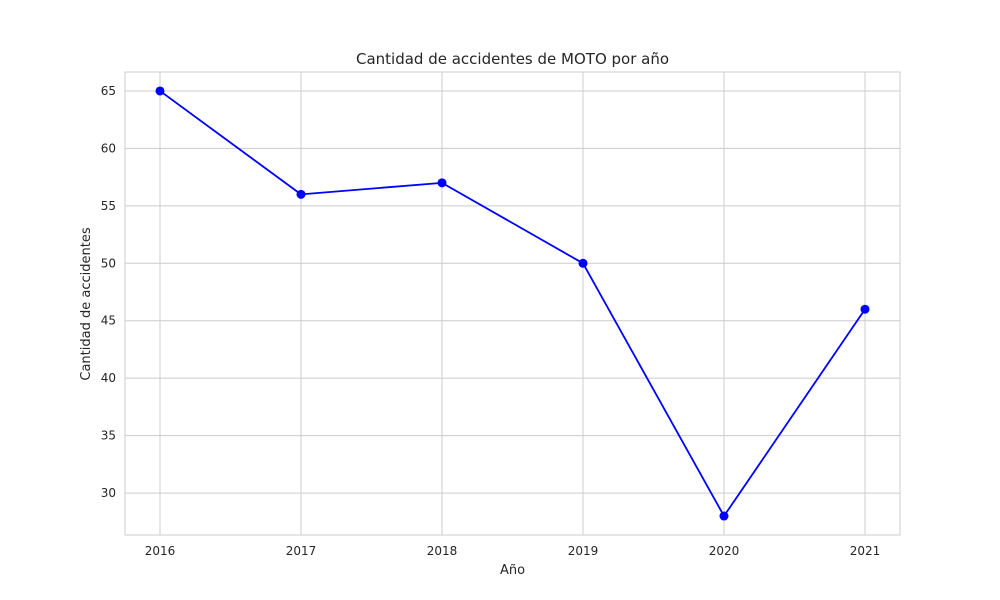 The image size is (1000, 600). What do you see at coordinates (583, 551) in the screenshot?
I see `x-tick-label: 2019` at bounding box center [583, 551].